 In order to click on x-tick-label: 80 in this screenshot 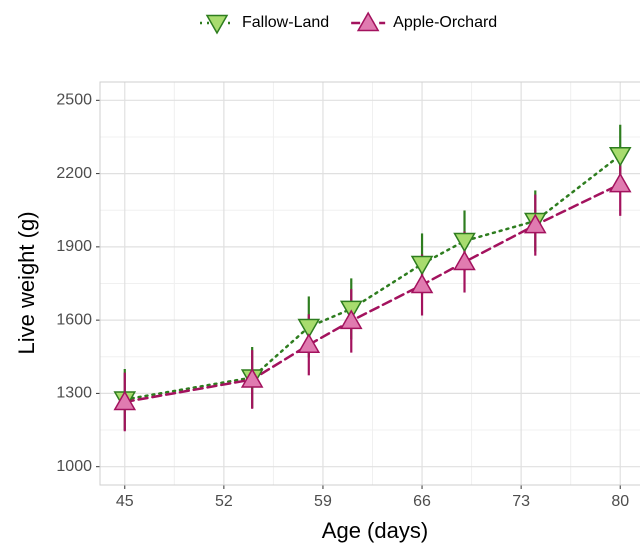, I will do `click(620, 501)`.